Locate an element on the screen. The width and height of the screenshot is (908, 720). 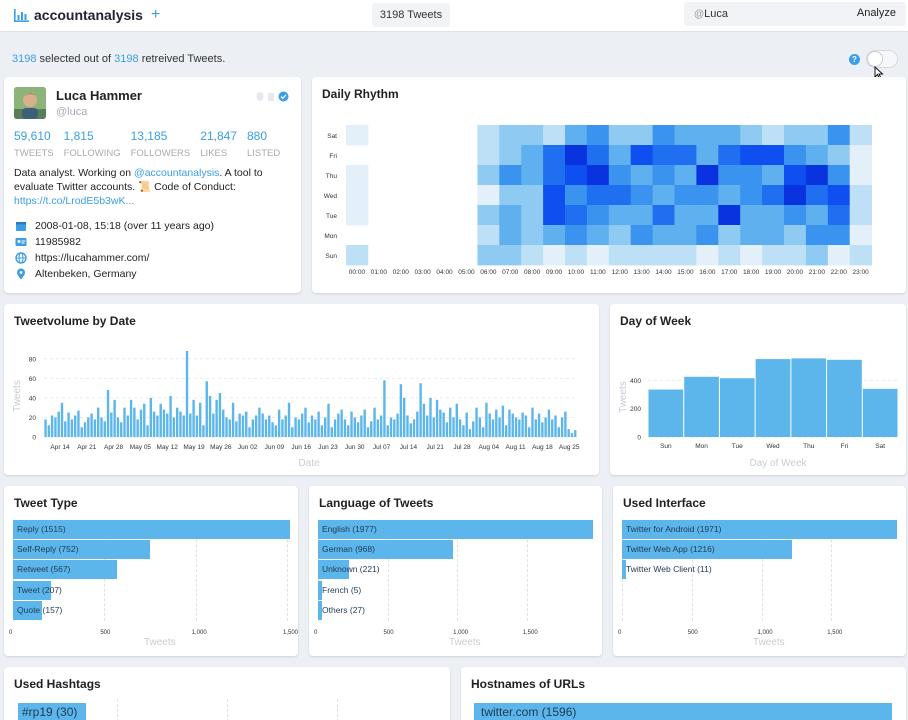
bio-mention-link: @accountanalysis is located at coordinates (177, 173).